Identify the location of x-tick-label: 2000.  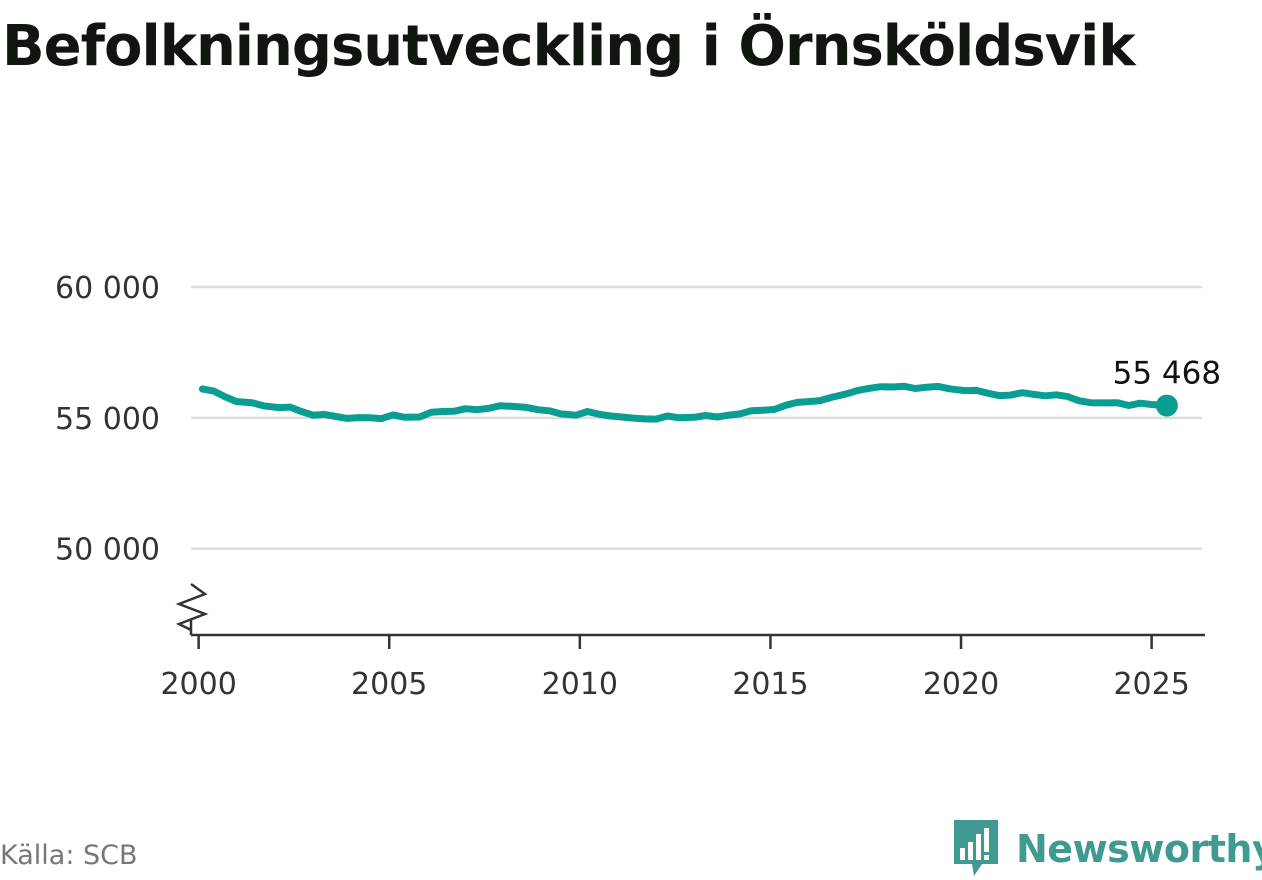
(198, 684).